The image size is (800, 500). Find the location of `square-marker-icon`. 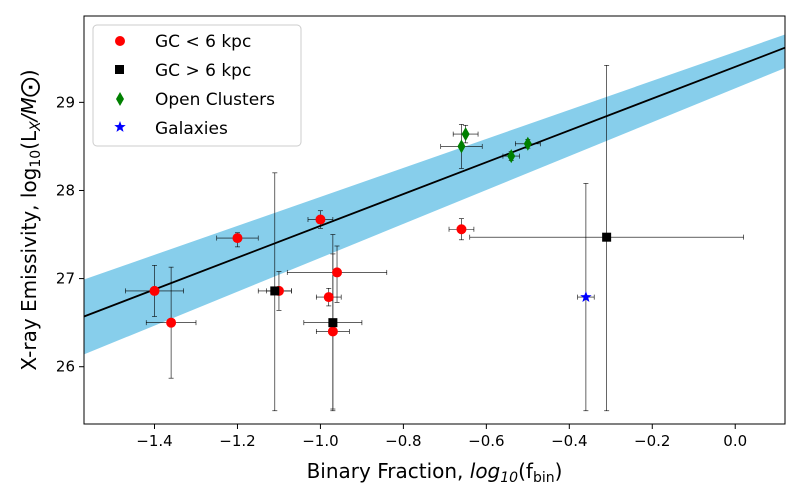

square-marker-icon is located at coordinates (119, 69).